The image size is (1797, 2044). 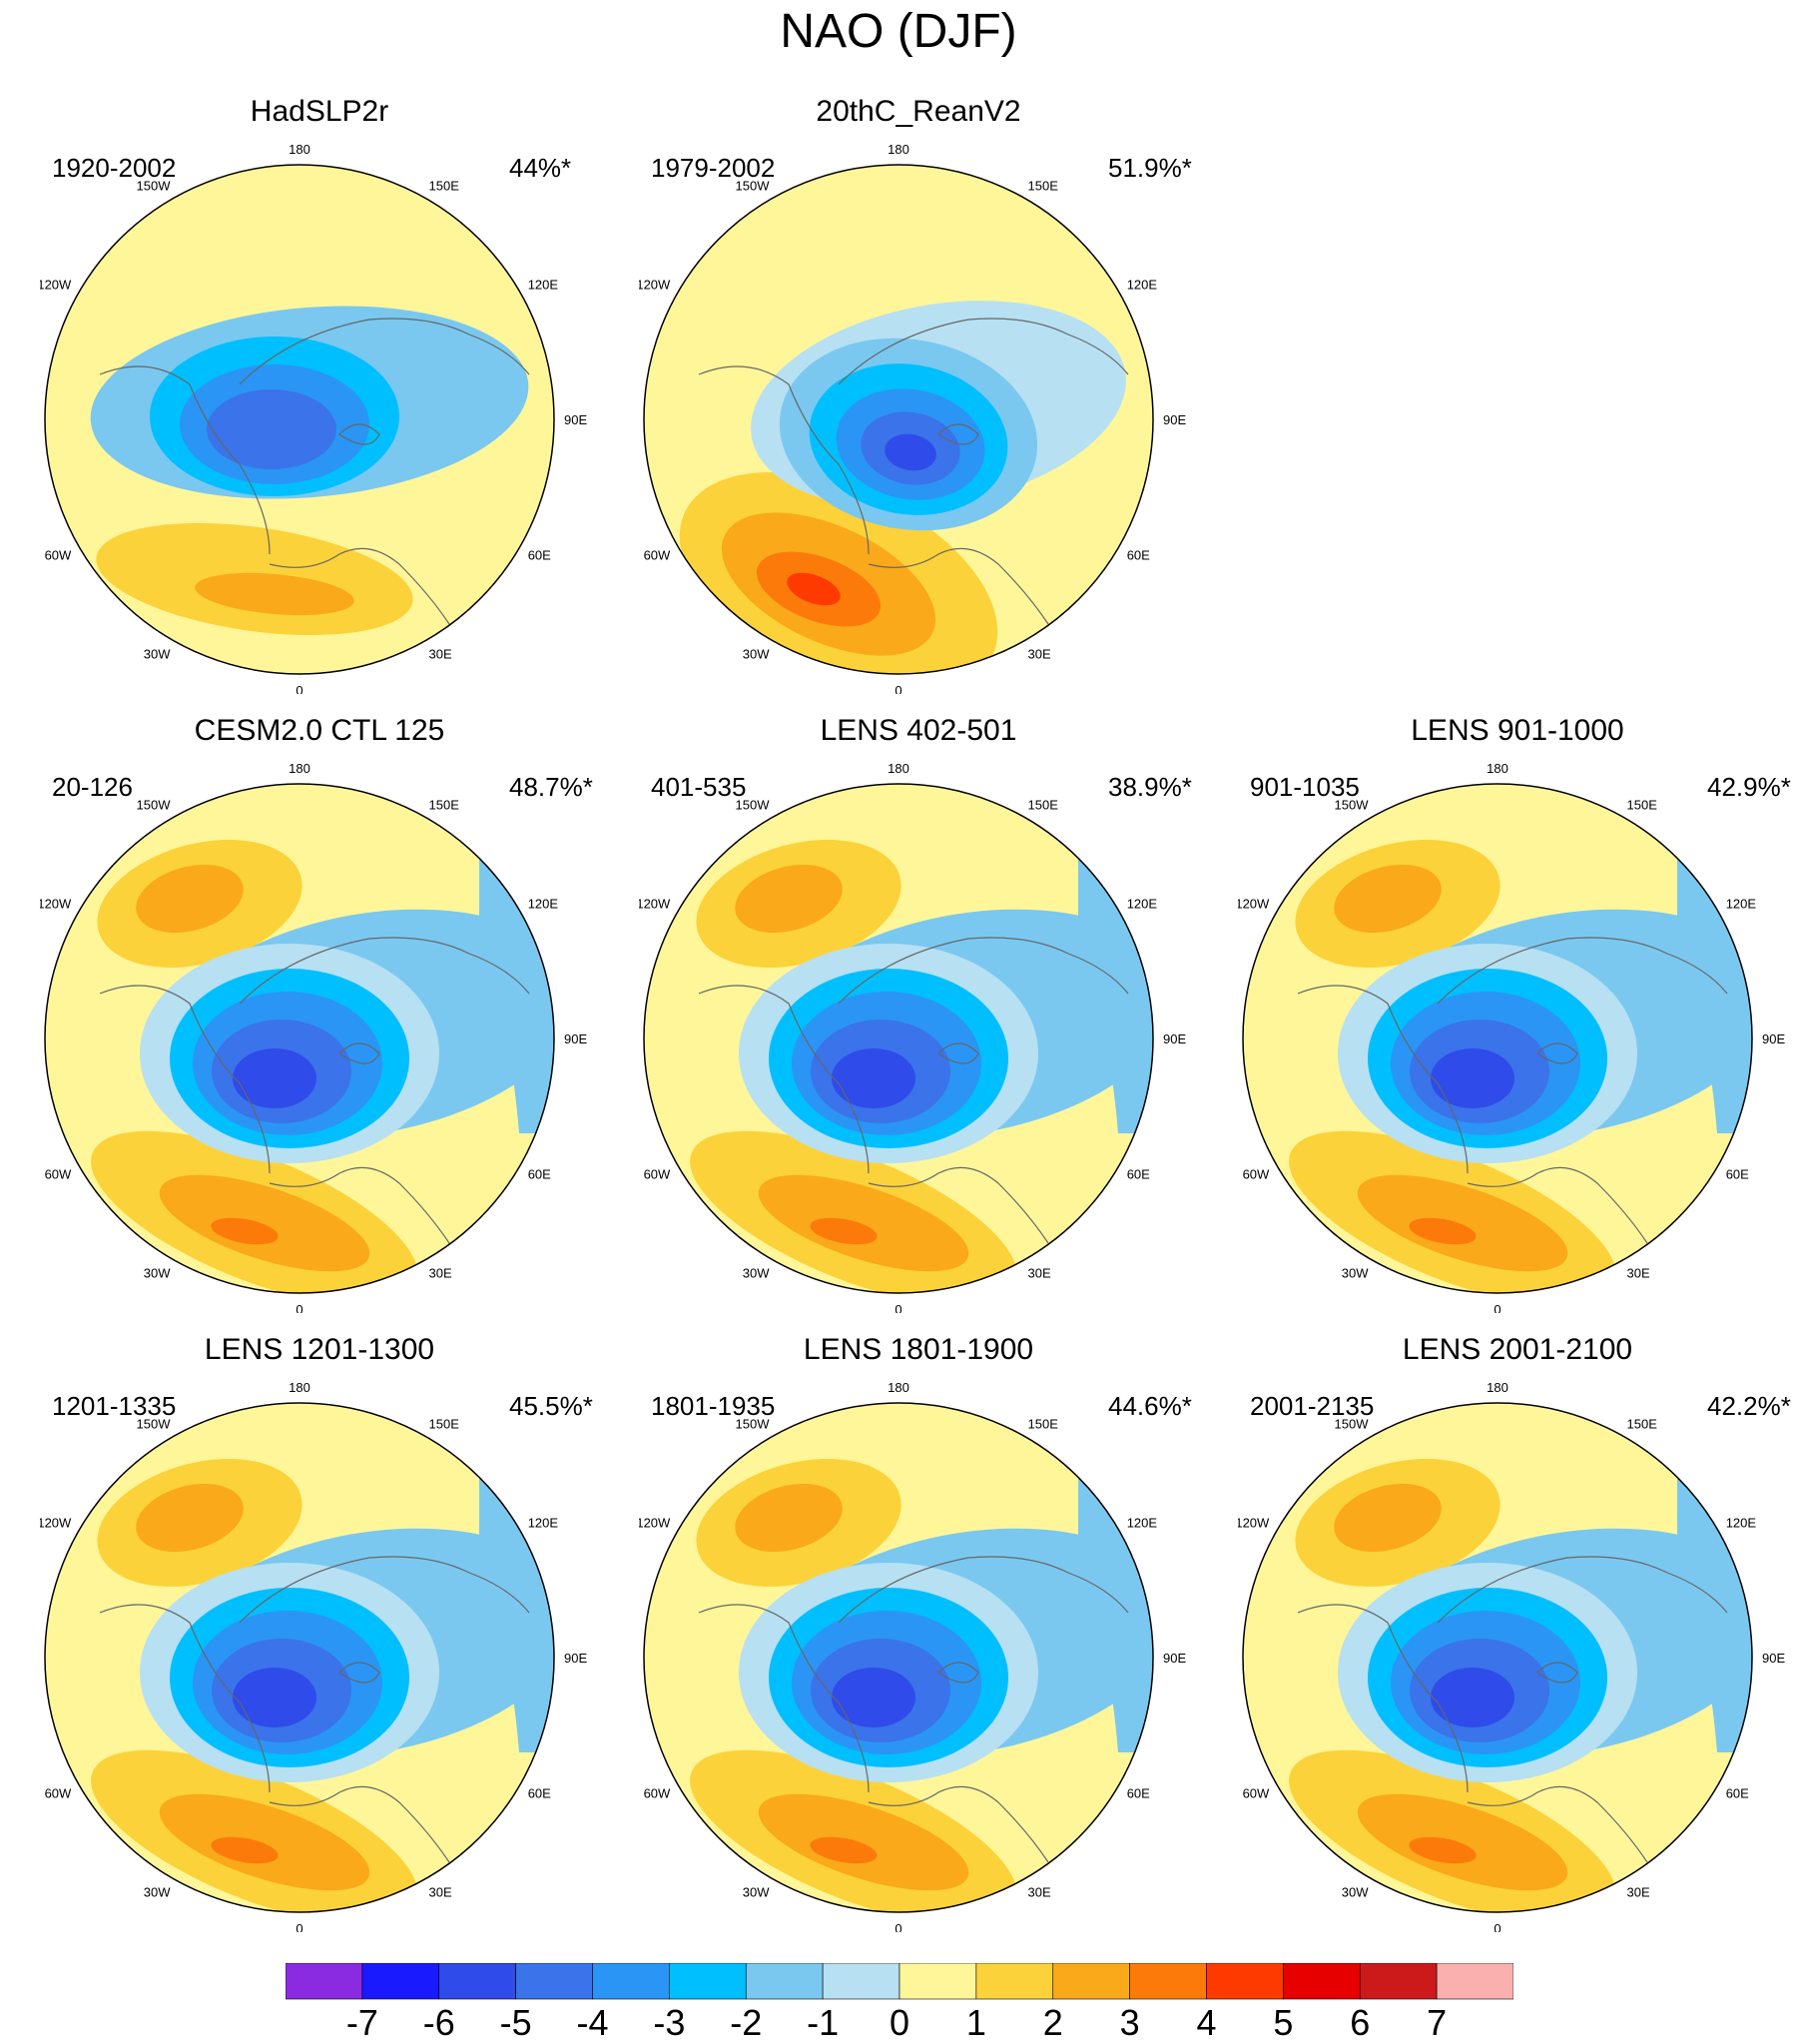 I want to click on panel-years: 1979-2002, so click(x=713, y=168).